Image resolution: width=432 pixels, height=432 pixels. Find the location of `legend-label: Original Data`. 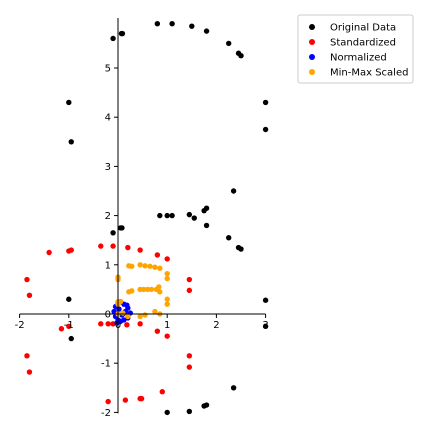

legend-label: Original Data is located at coordinates (363, 28).